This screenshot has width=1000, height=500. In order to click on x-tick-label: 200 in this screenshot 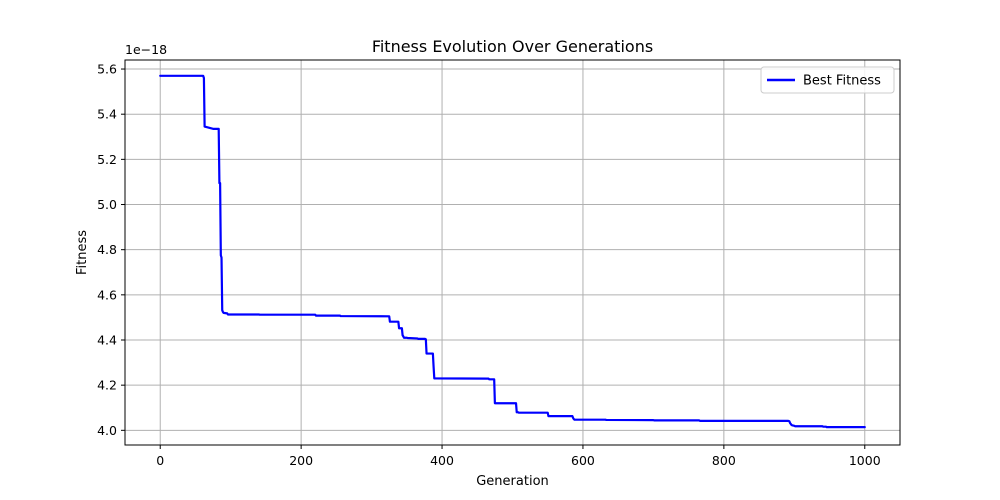, I will do `click(301, 460)`.